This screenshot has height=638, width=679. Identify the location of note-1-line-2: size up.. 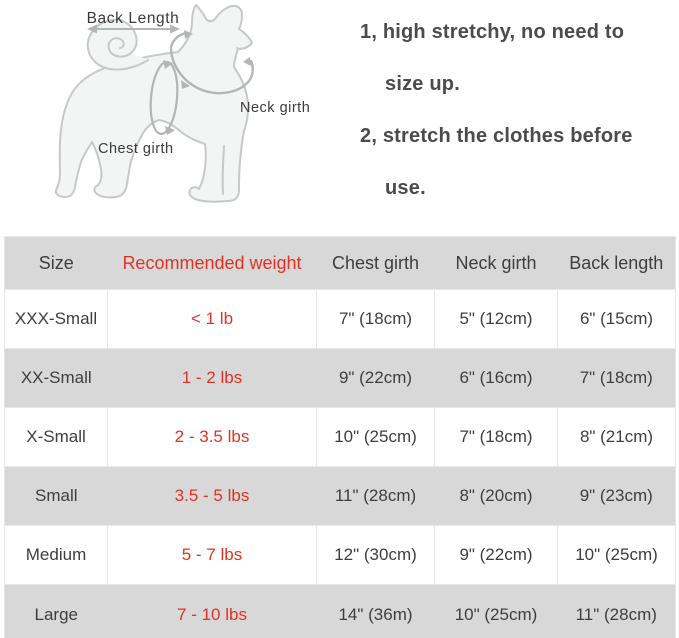
(422, 84).